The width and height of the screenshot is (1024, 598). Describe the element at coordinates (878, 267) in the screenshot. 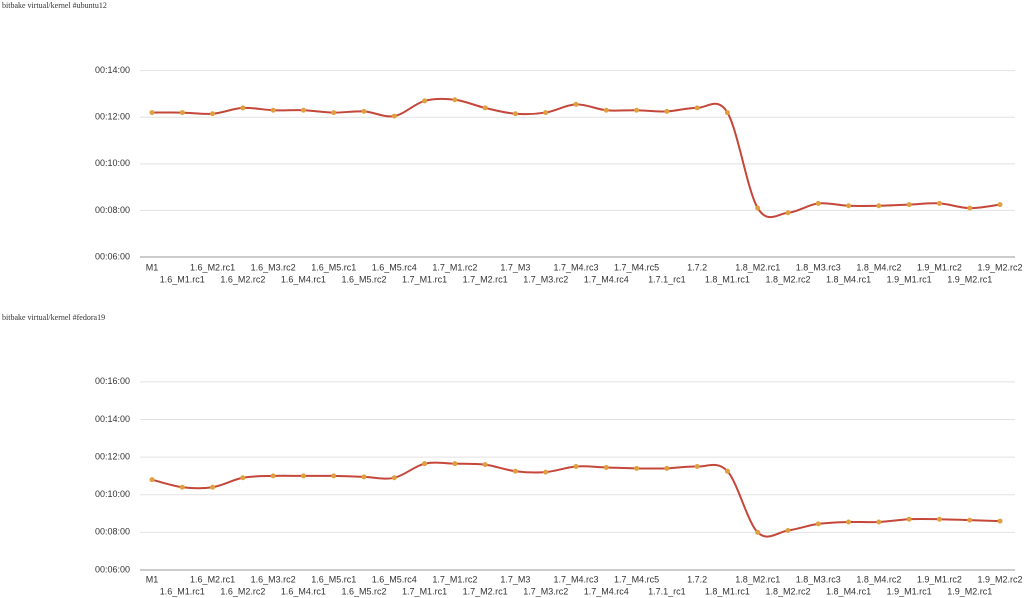

I see `x-tick-label: 1.8_M4.rc2` at that location.